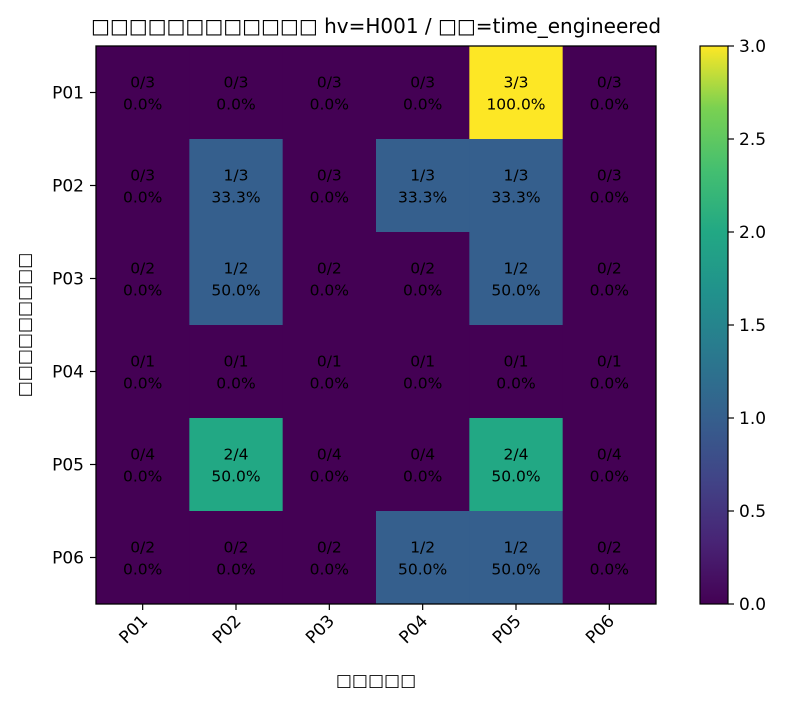 Image resolution: width=790 pixels, height=704 pixels. I want to click on colorbar-tick-label: 0.0, so click(752, 605).